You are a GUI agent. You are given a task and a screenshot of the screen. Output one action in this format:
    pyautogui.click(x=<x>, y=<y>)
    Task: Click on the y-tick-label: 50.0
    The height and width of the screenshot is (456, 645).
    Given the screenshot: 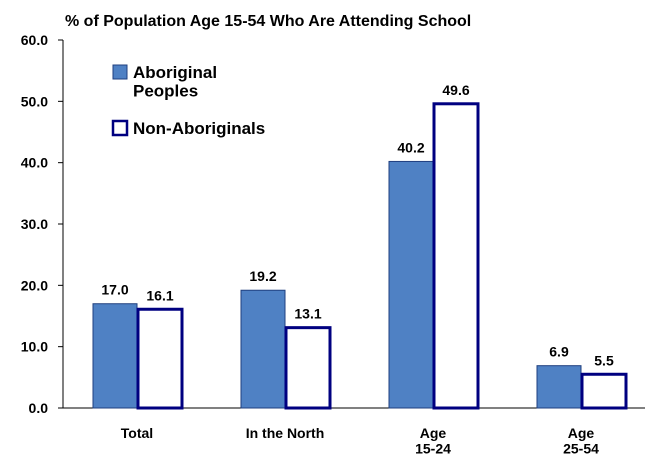 What is the action you would take?
    pyautogui.click(x=34, y=101)
    